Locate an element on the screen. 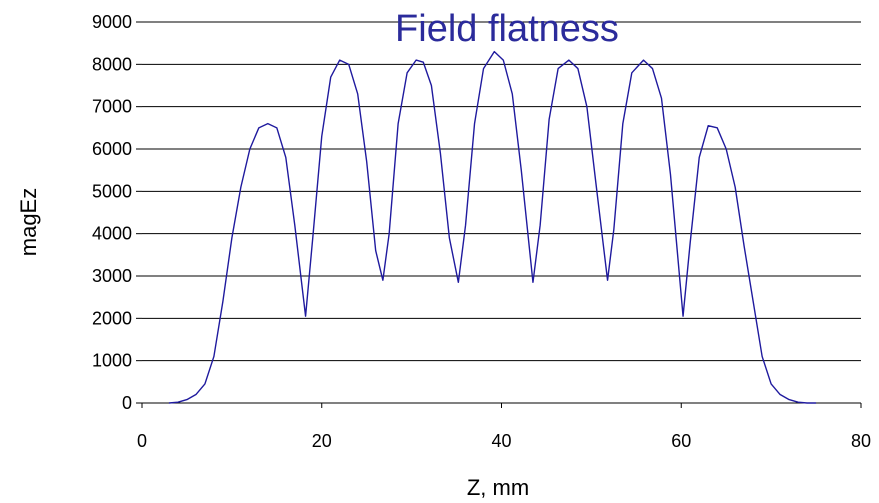  chart-title: Field flatness is located at coordinates (507, 29).